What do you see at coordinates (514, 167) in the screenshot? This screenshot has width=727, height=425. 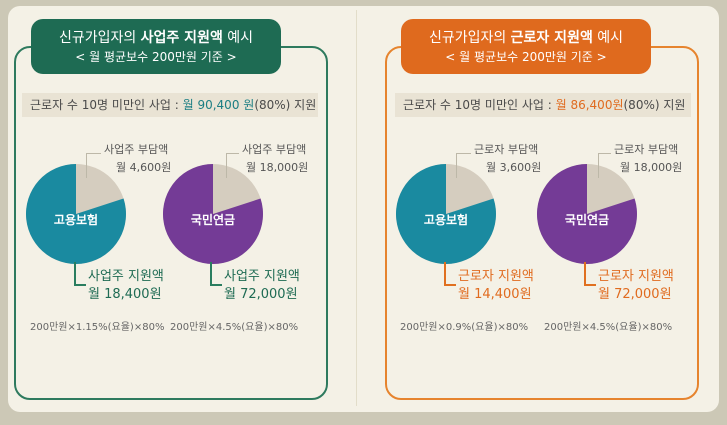 I see `burden-amount: 월 3,600원` at bounding box center [514, 167].